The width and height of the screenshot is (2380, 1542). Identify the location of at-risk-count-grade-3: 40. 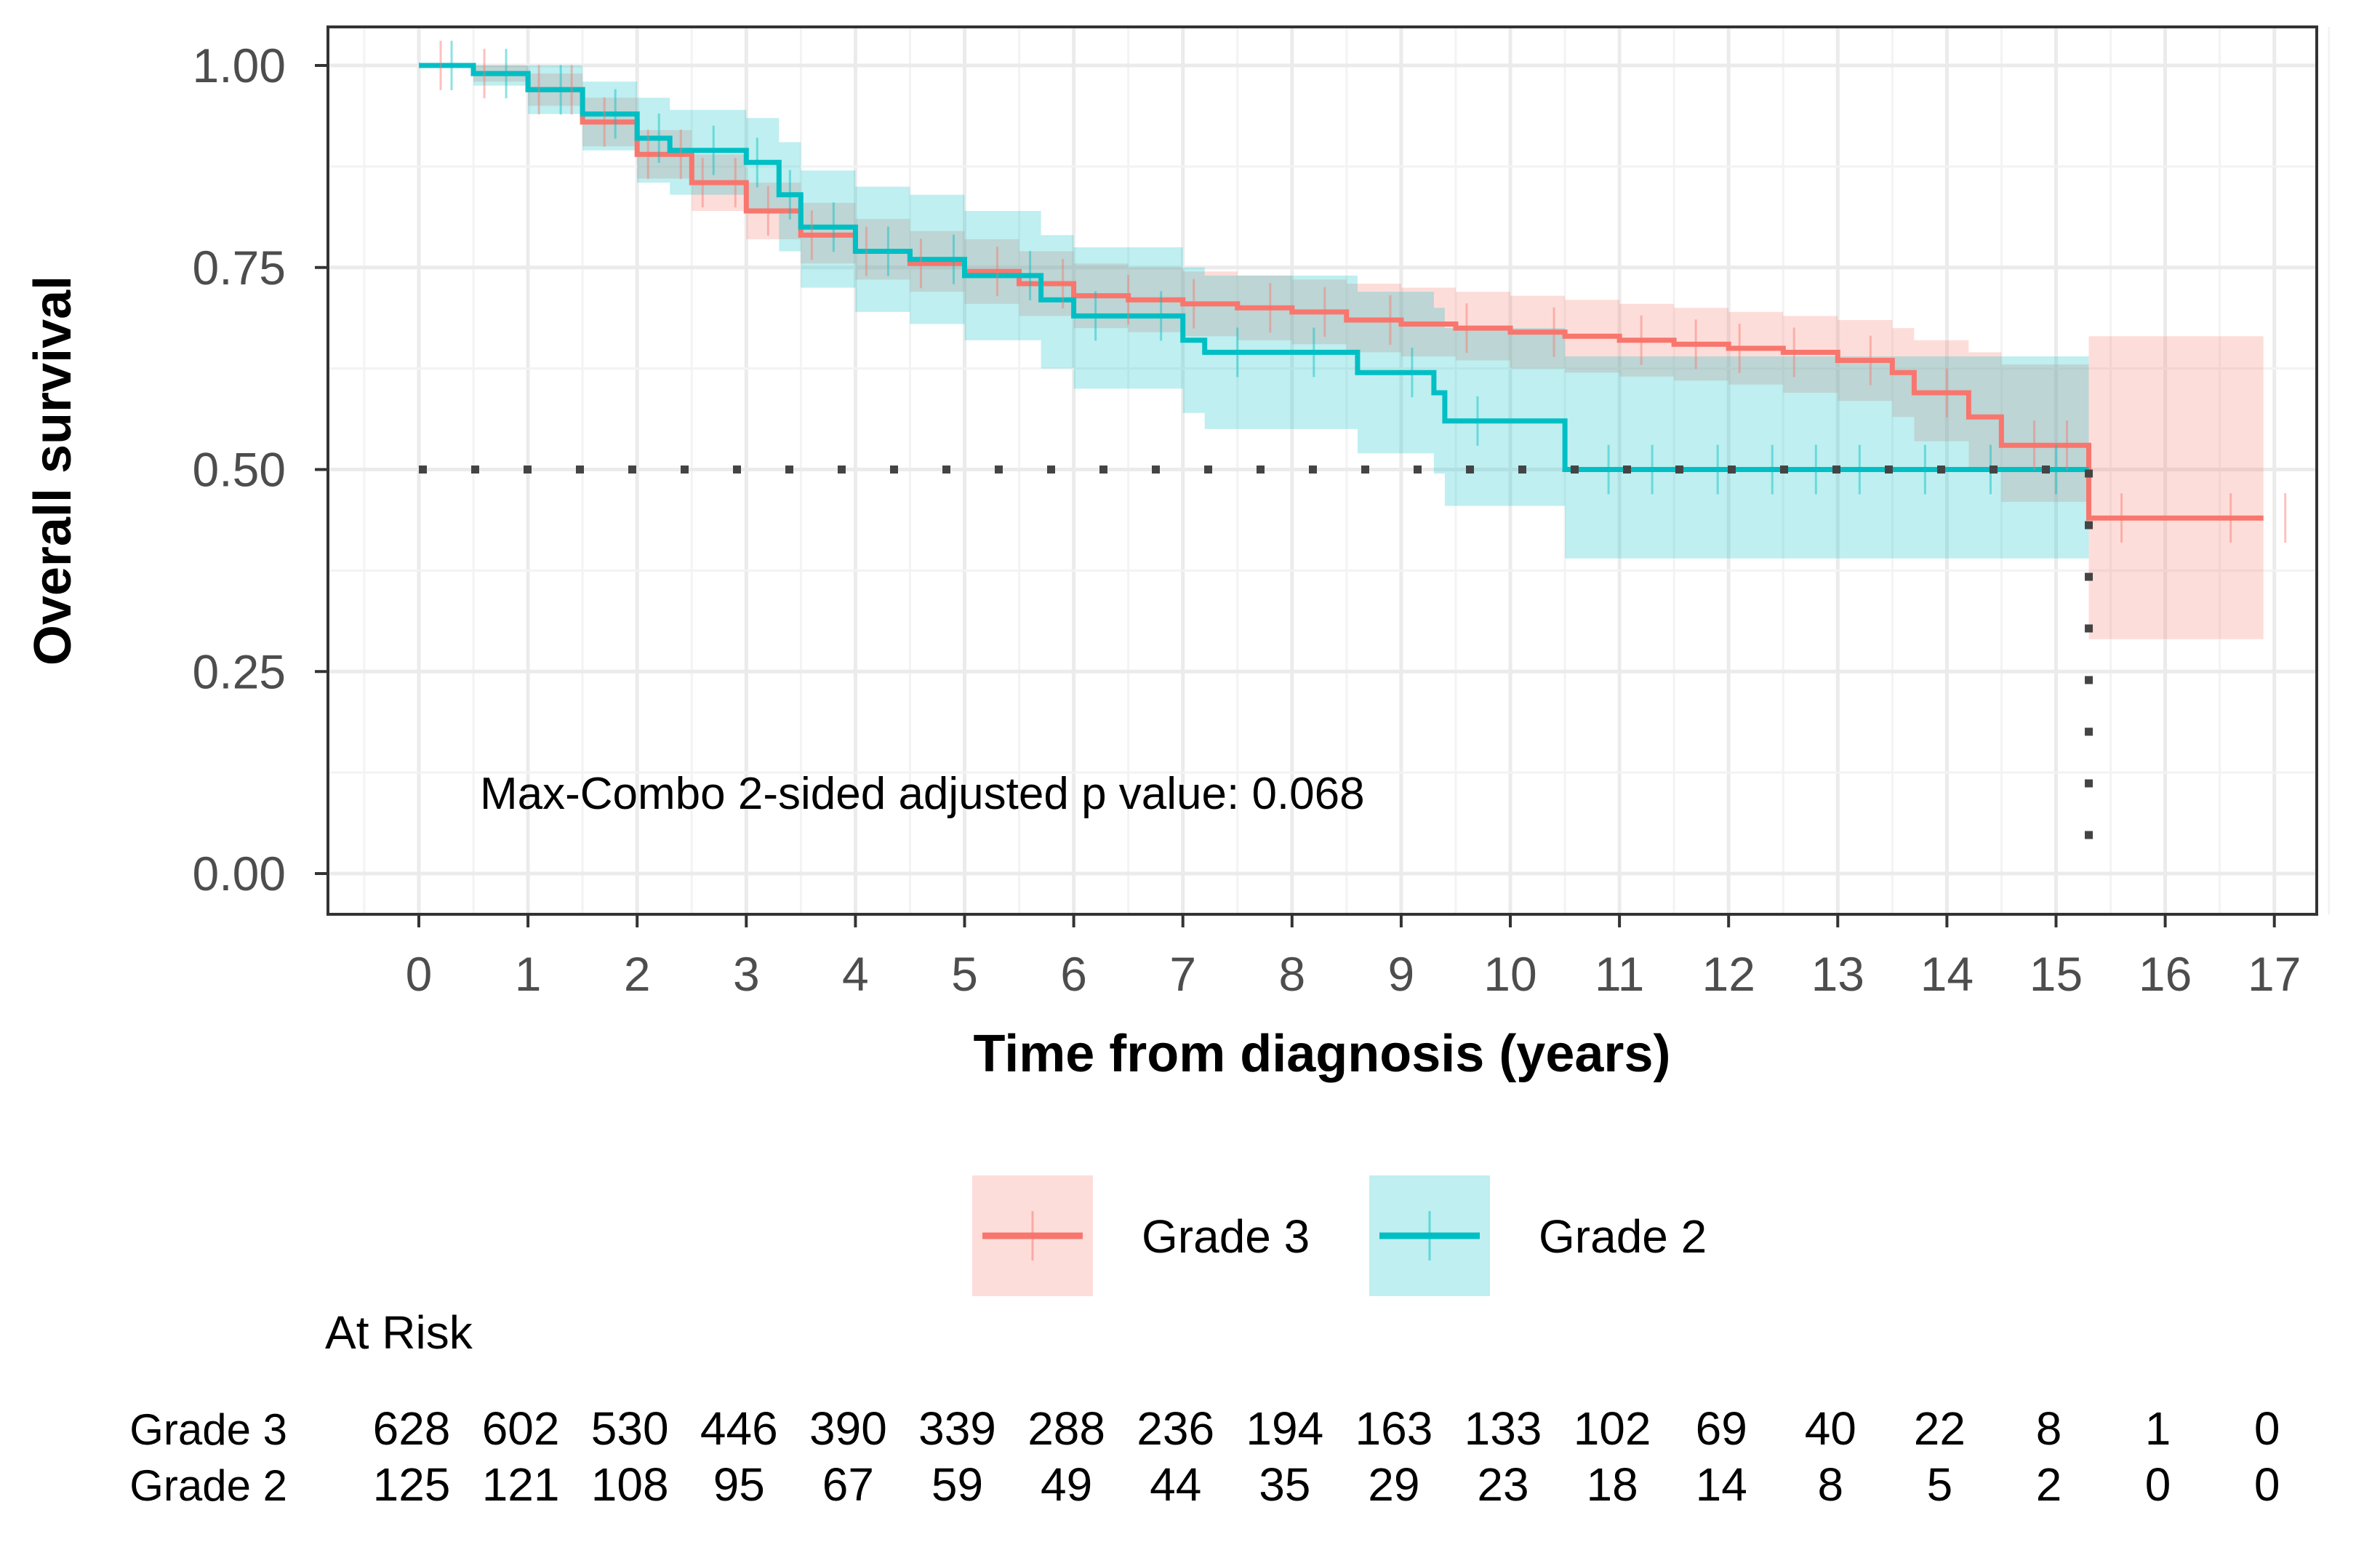
(1830, 1428).